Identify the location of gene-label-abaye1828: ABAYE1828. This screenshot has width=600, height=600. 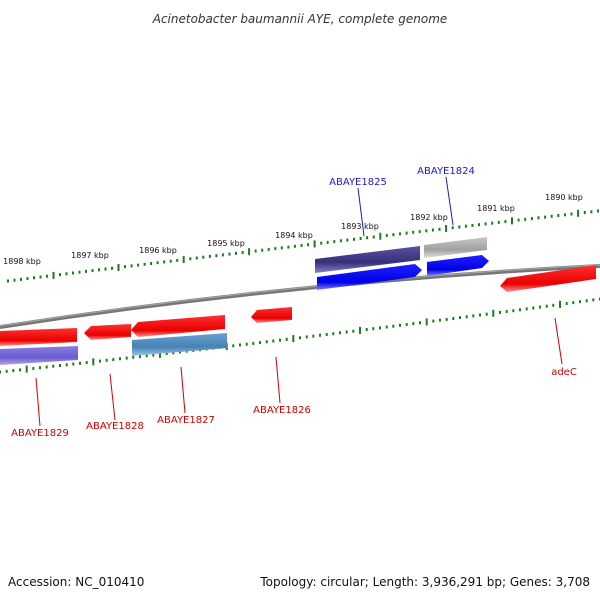
(115, 426).